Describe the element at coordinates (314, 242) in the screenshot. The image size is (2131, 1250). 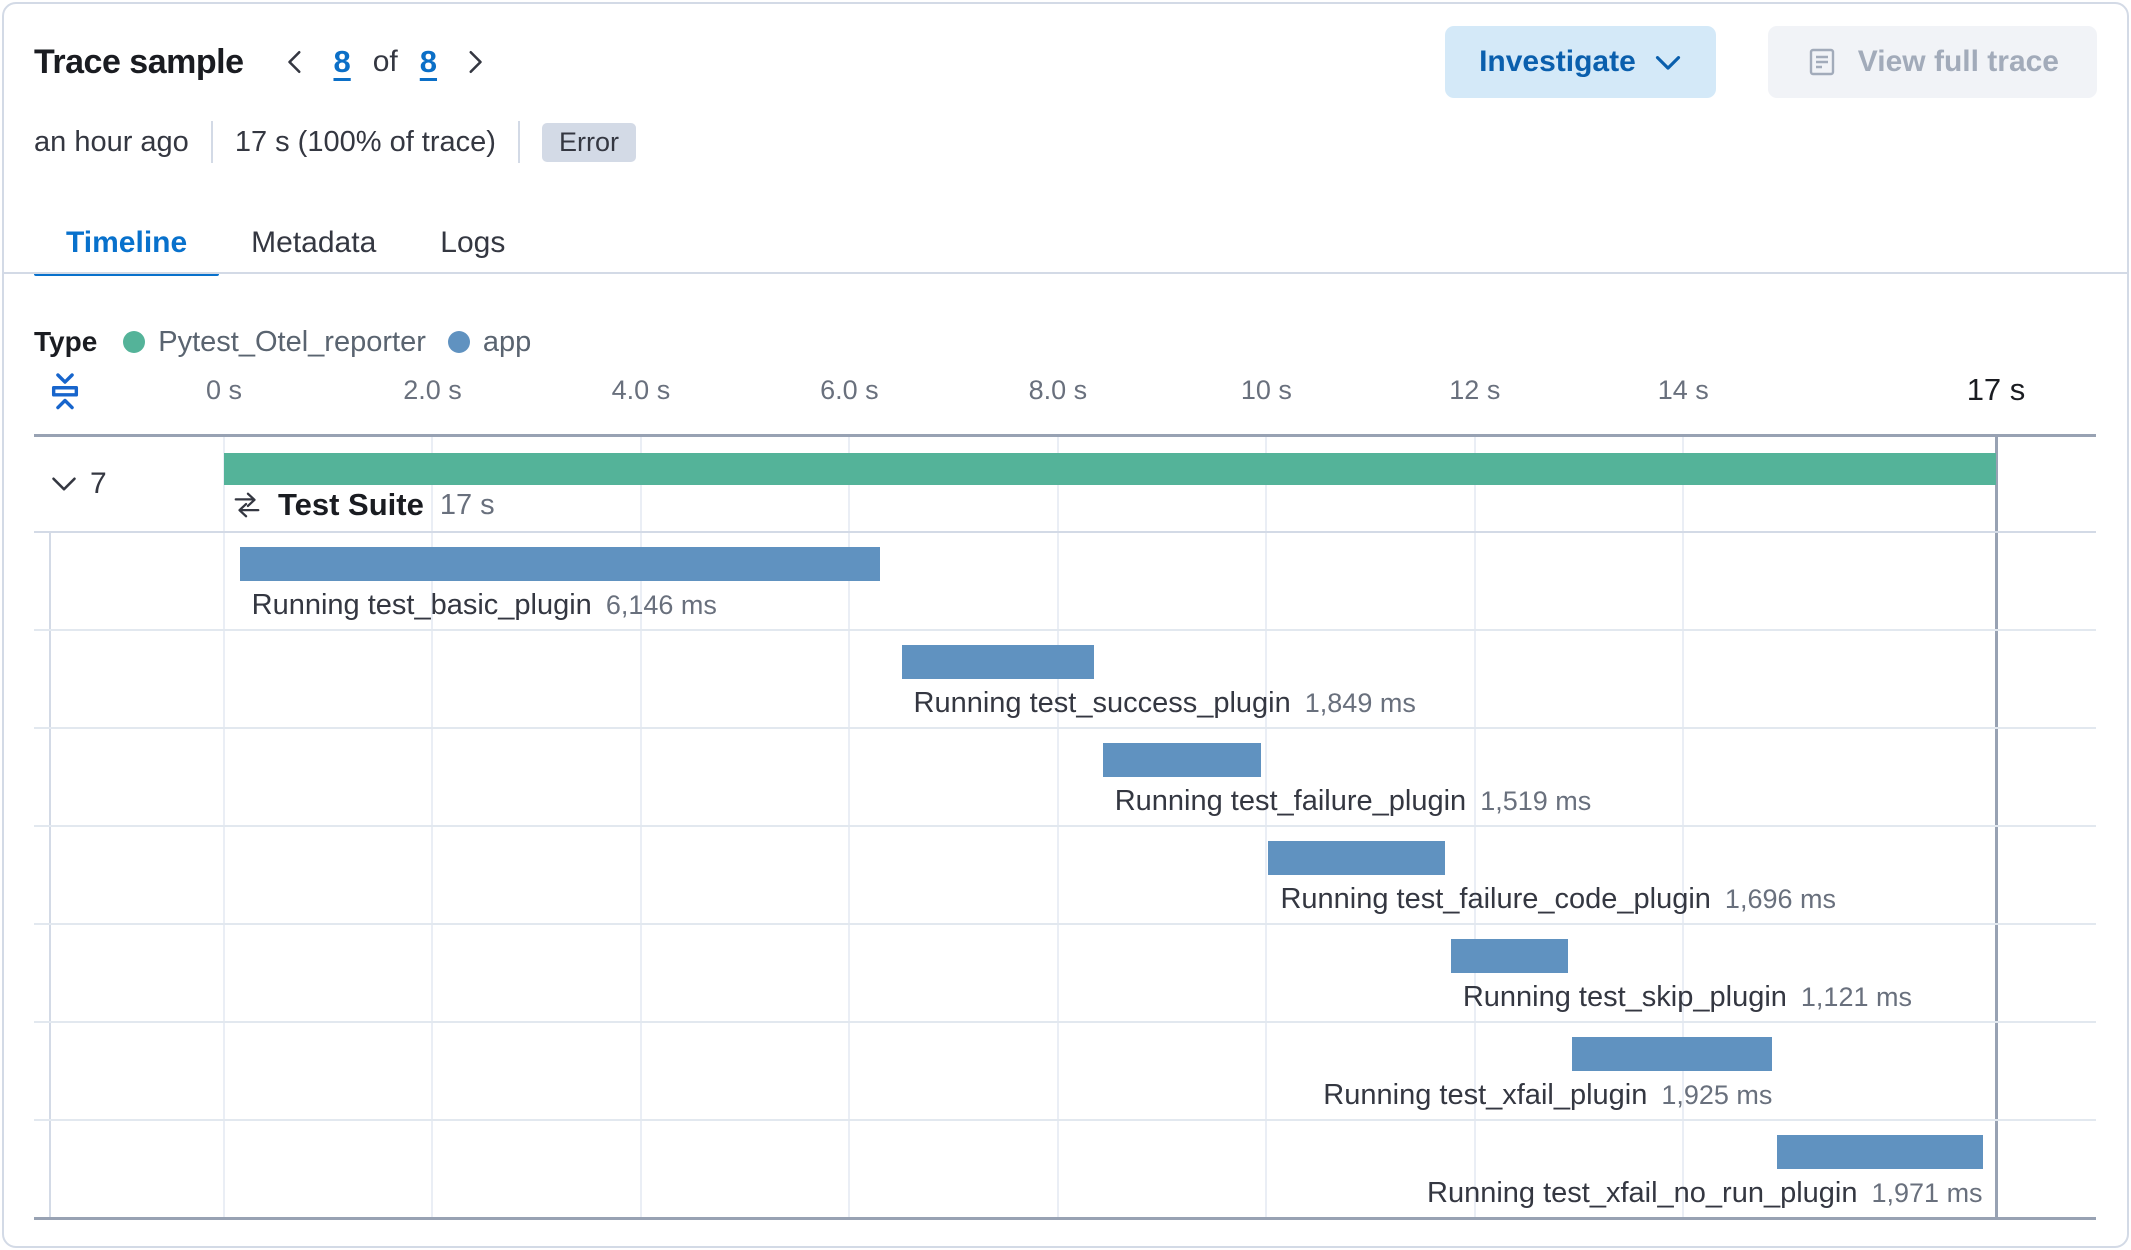
I see `tab-metadata: Metadata` at that location.